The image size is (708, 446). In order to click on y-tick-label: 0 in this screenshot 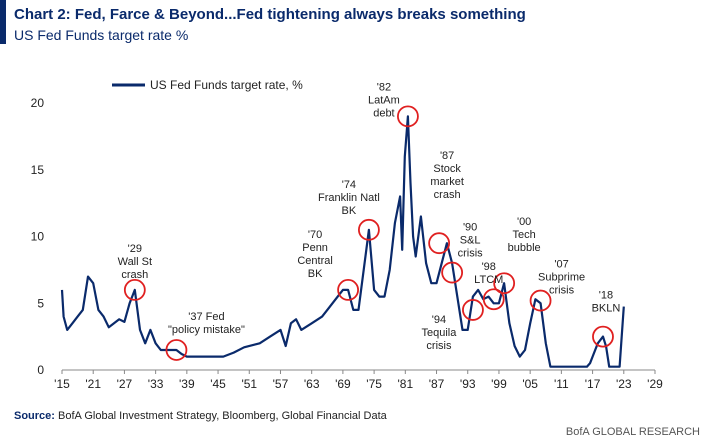, I will do `click(40, 370)`.